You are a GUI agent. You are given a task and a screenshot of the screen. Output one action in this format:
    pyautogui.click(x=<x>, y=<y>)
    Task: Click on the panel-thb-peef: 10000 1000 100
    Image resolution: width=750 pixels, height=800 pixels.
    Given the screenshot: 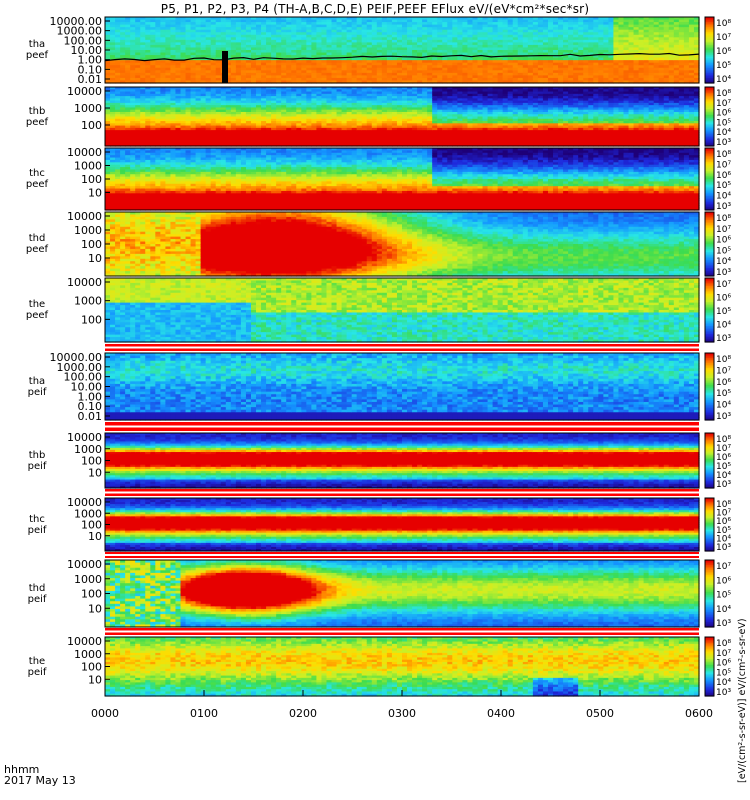 What is the action you would take?
    pyautogui.click(x=383, y=116)
    